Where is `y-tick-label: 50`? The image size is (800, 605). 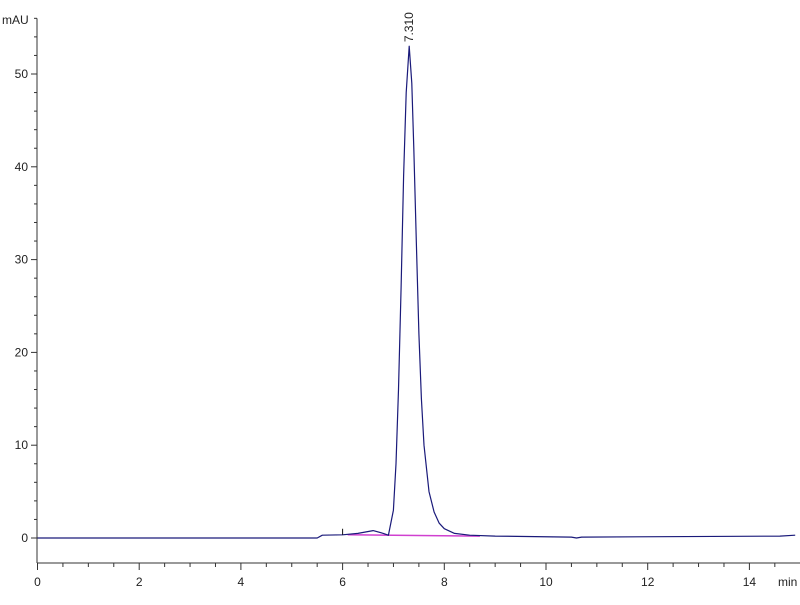
y-tick-label: 50 is located at coordinates (22, 74).